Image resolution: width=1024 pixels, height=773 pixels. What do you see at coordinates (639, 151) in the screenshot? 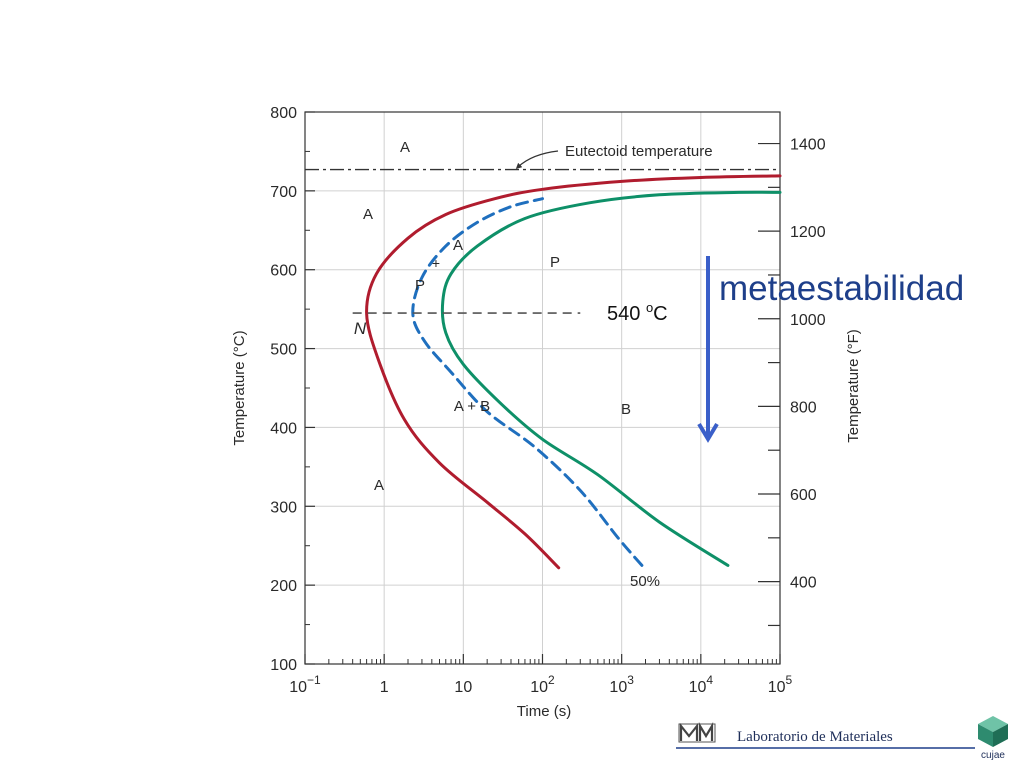
I see `eutectoid-label: Eutectoid temperature` at bounding box center [639, 151].